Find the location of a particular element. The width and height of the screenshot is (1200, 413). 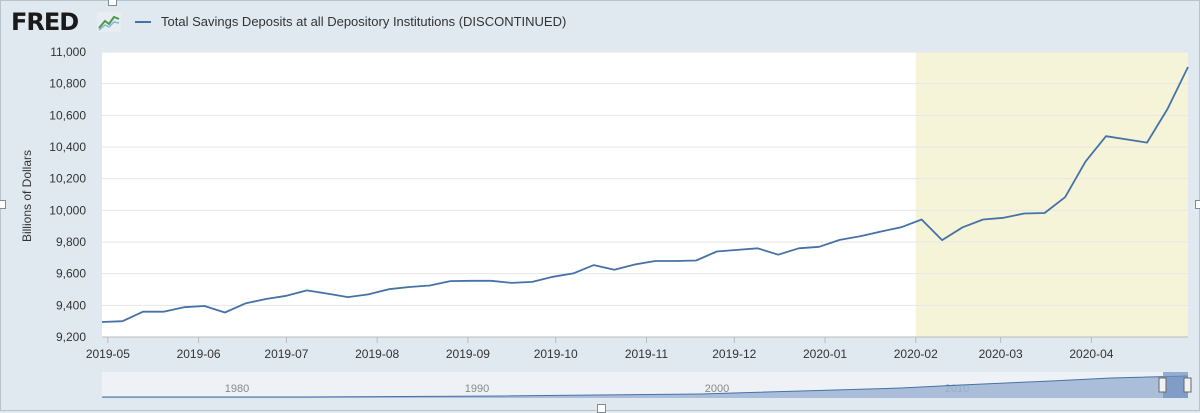

navigator-handle-right is located at coordinates (1187, 385).